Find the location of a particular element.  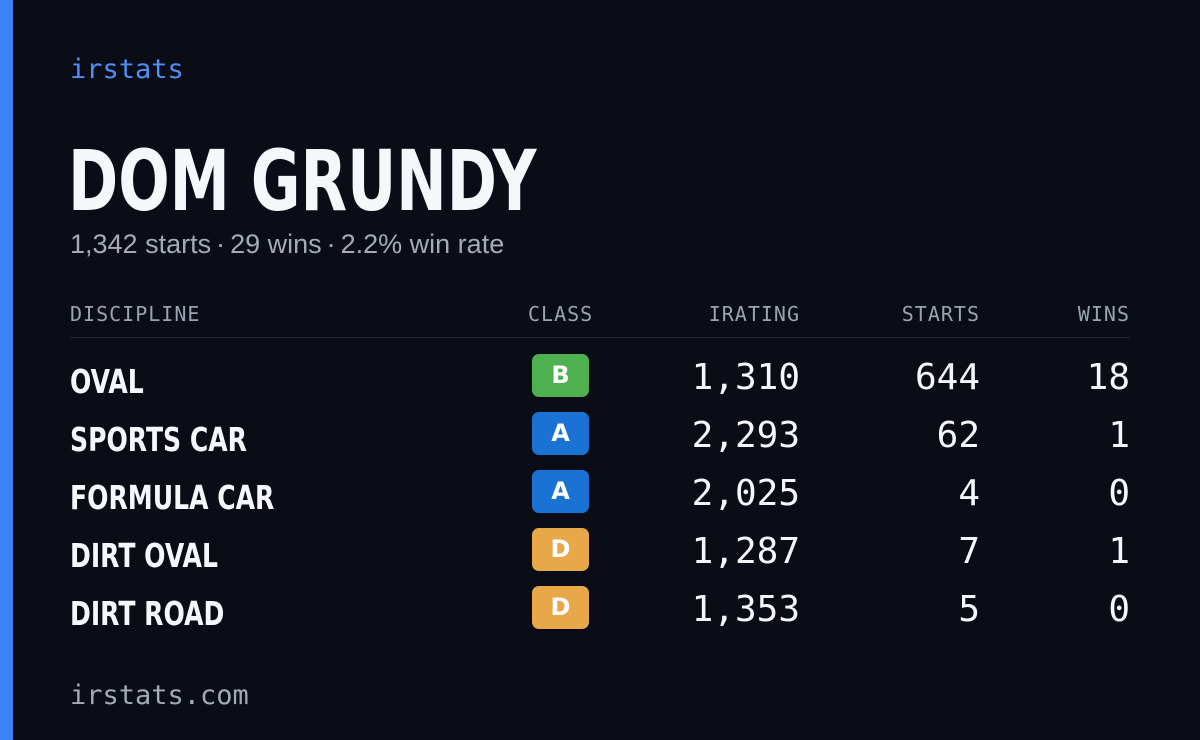

discipline-label: SPORTS CAR is located at coordinates (158, 439).